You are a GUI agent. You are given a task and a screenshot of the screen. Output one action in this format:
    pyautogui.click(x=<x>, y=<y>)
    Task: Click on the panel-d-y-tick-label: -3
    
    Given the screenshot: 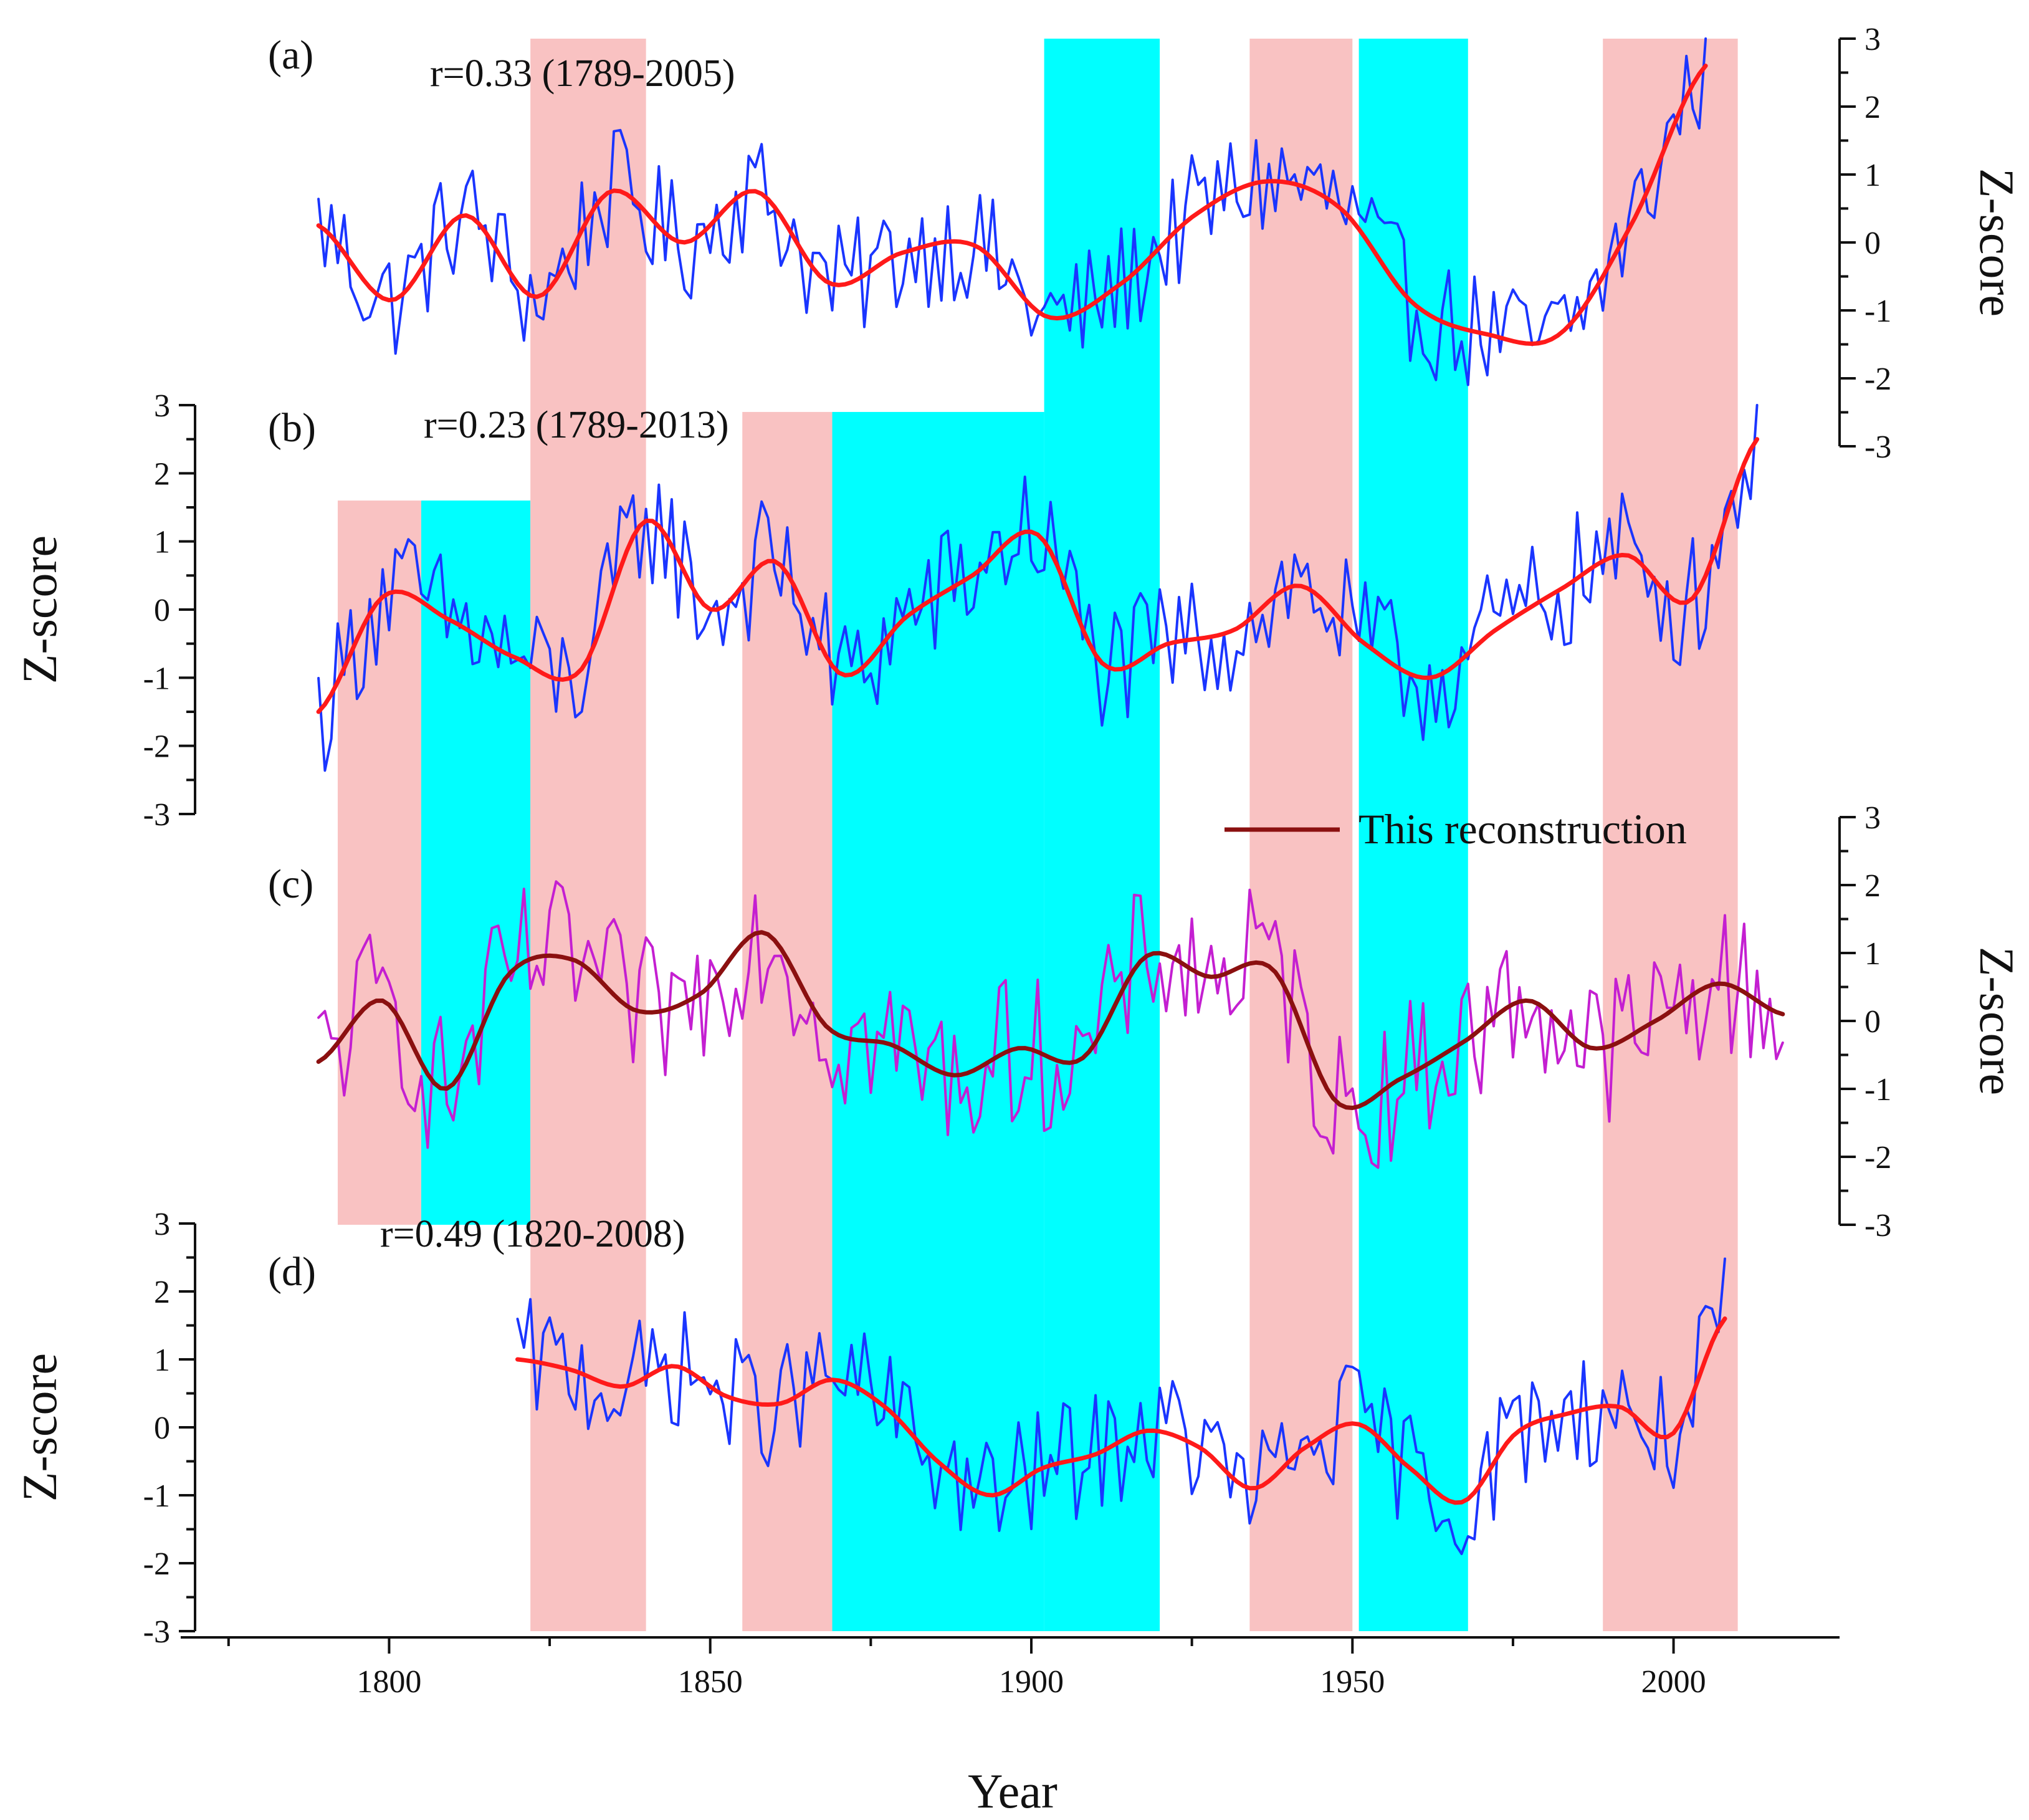 What is the action you would take?
    pyautogui.click(x=156, y=1632)
    